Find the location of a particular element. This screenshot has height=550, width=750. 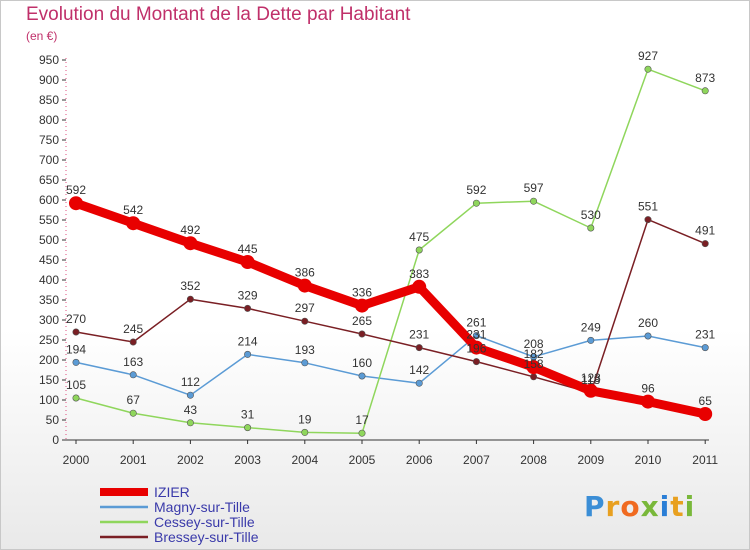

y-tick-label: 500 is located at coordinates (49, 240).